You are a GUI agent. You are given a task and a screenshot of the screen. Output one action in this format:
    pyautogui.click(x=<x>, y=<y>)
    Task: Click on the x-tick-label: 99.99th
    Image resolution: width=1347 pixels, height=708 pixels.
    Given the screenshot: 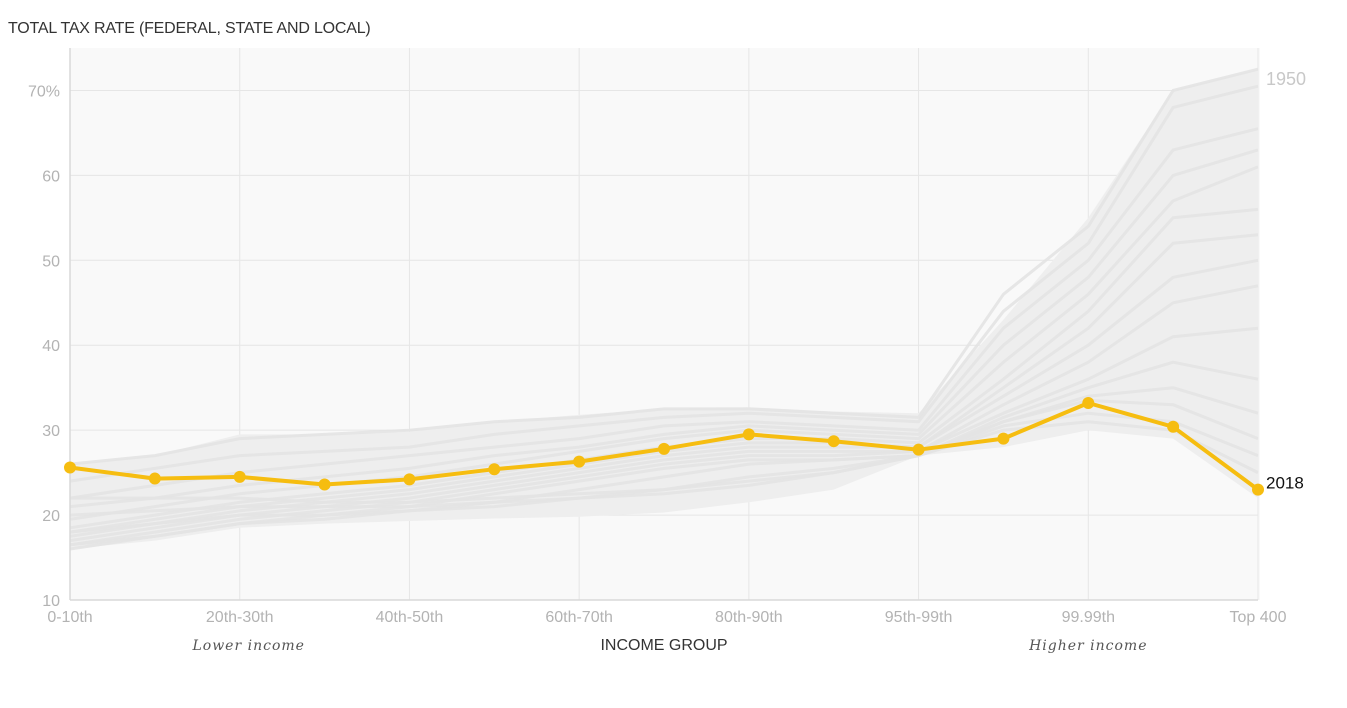 What is the action you would take?
    pyautogui.click(x=1088, y=617)
    